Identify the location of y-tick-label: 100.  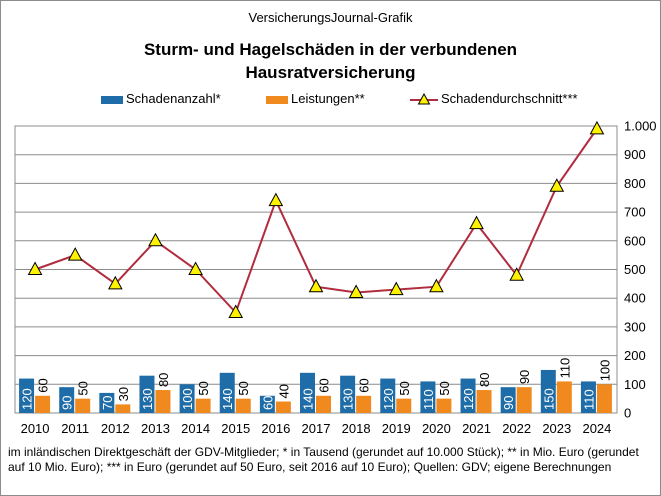
(635, 384).